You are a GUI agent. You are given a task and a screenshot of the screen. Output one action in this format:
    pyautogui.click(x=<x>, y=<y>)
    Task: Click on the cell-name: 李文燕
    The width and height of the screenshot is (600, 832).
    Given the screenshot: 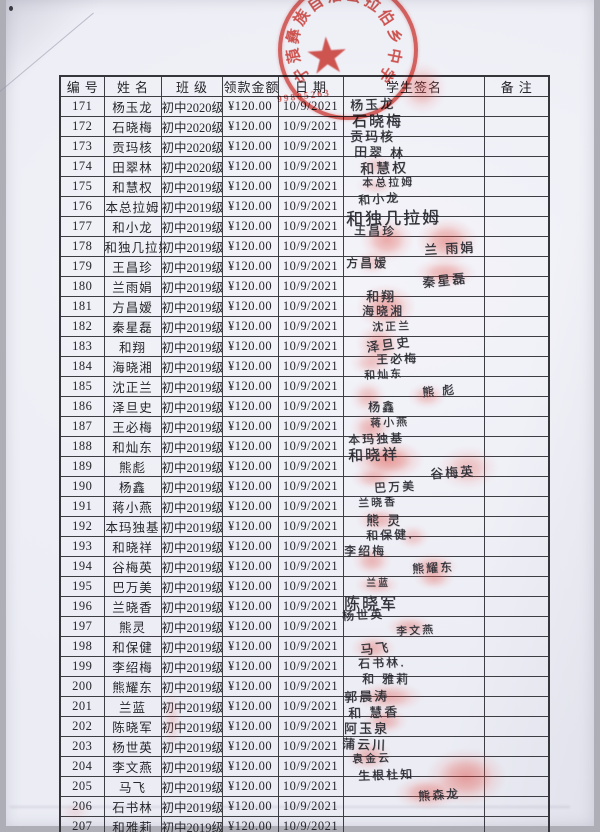 What is the action you would take?
    pyautogui.click(x=132, y=766)
    